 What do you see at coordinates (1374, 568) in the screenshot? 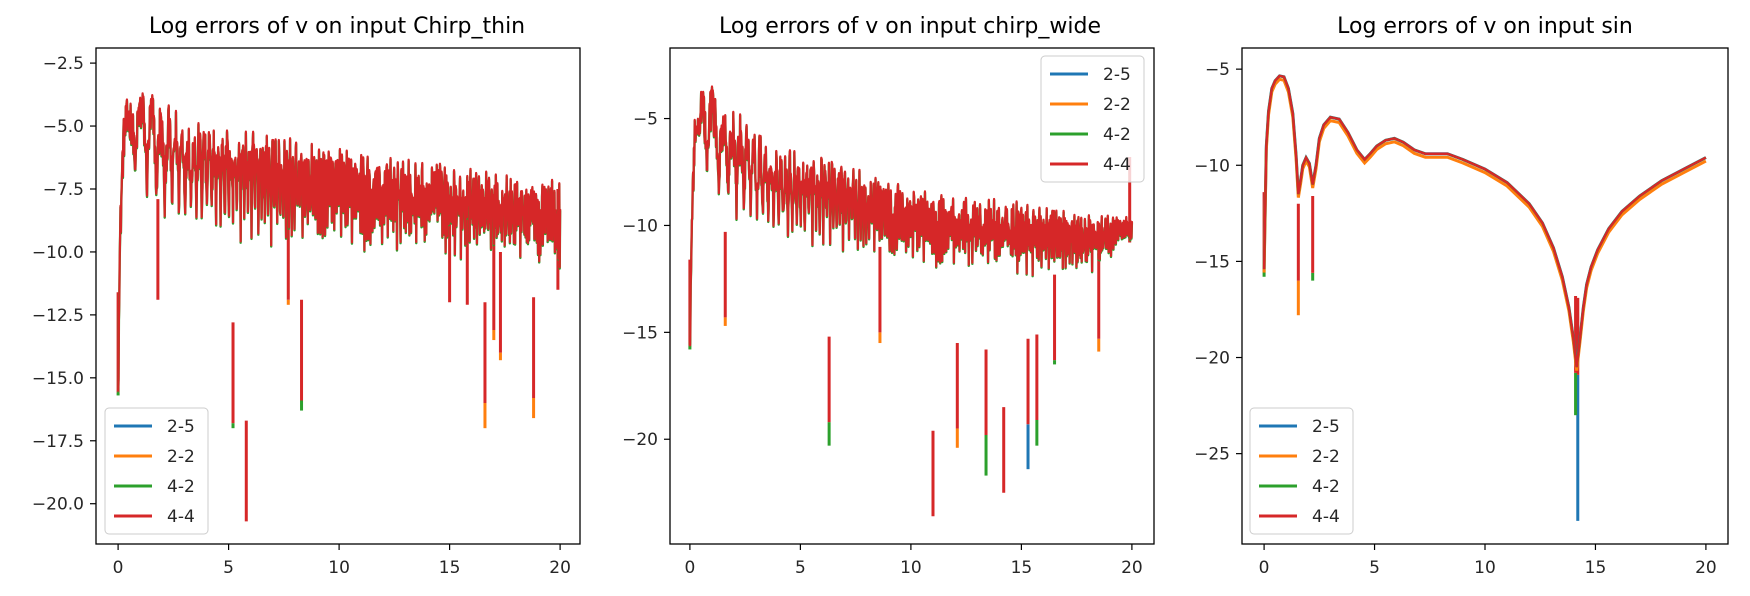
I see `panel-3-xtick-label: 5` at bounding box center [1374, 568].